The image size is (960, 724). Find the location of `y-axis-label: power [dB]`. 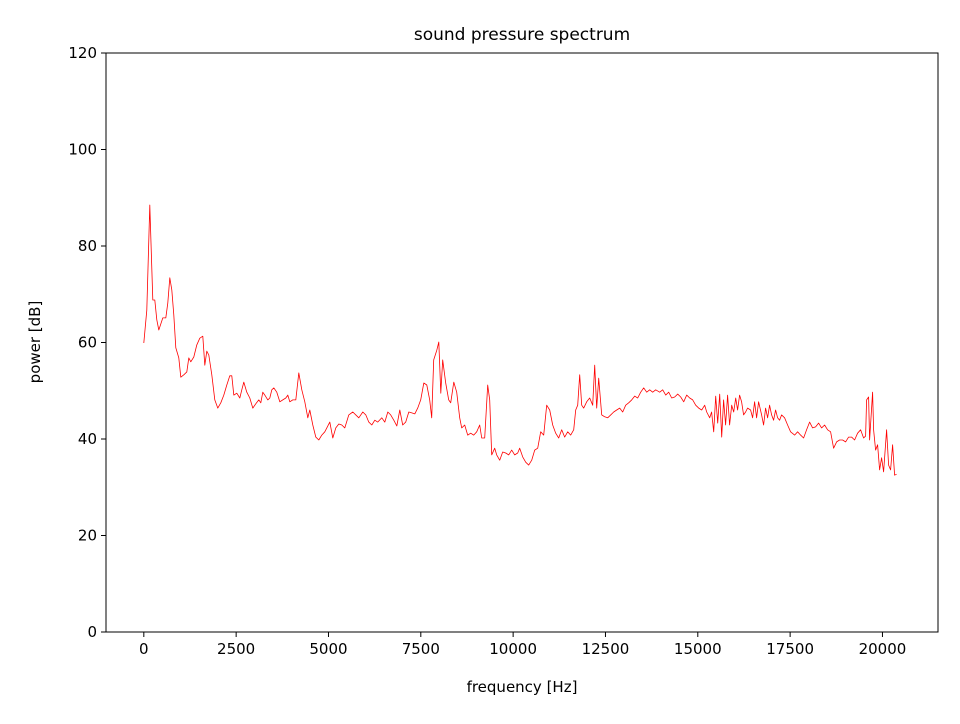

y-axis-label: power [dB] is located at coordinates (35, 342).